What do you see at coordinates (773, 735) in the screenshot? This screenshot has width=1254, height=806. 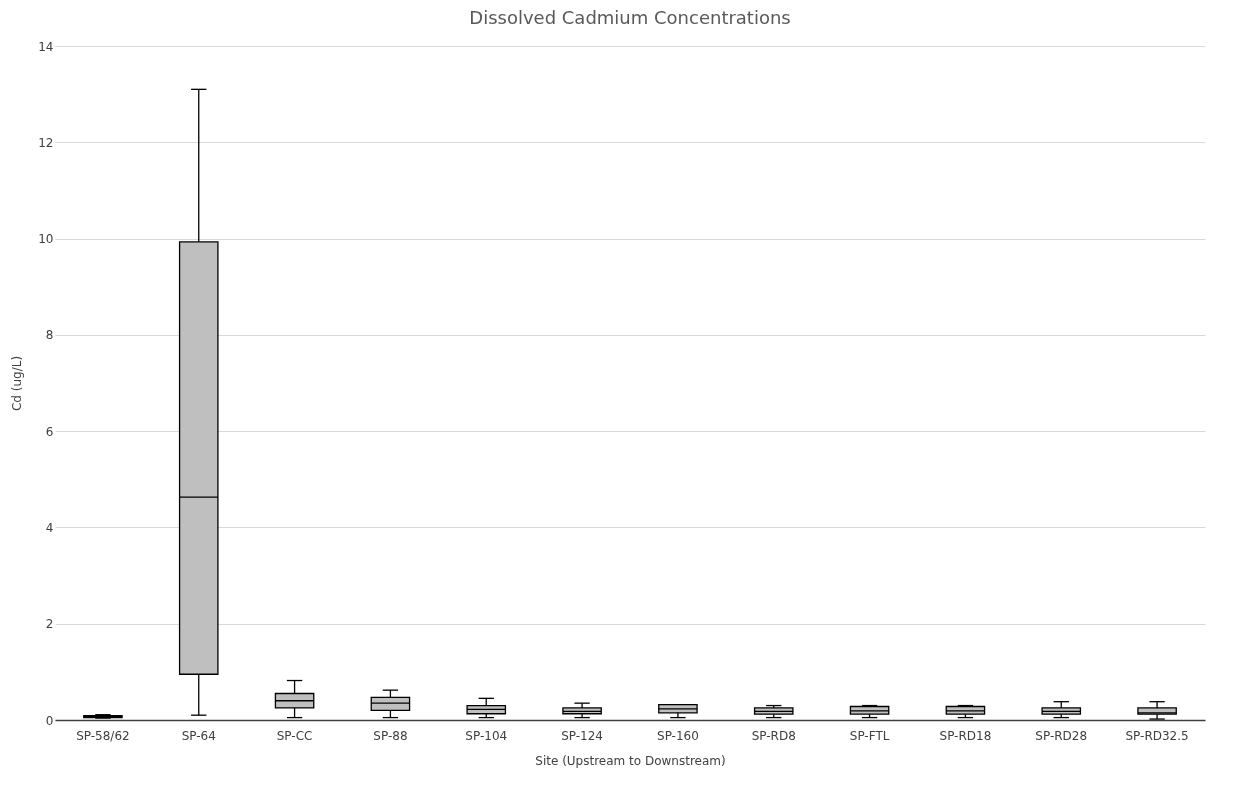 I see `x-tick-label: SP-RD8` at bounding box center [773, 735].